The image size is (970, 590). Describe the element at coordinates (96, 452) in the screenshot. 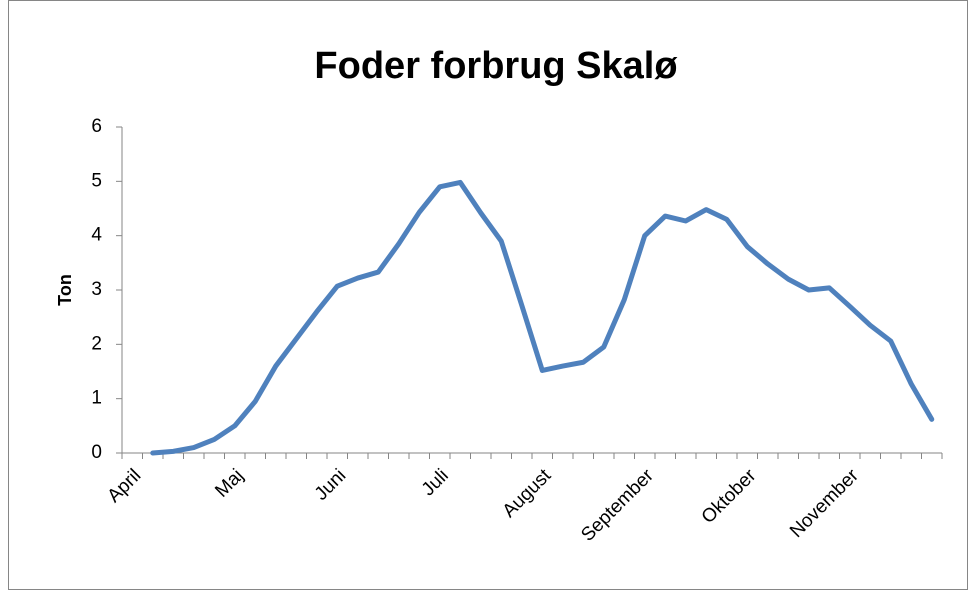

I see `y-tick-label: 0` at that location.